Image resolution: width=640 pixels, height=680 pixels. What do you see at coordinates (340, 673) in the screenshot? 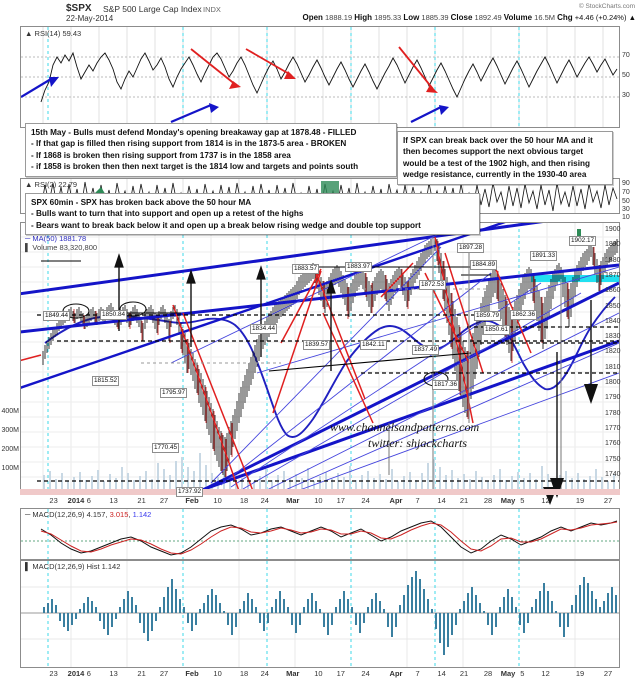
I see `date-tick-bottom-17: 17` at bounding box center [340, 673].